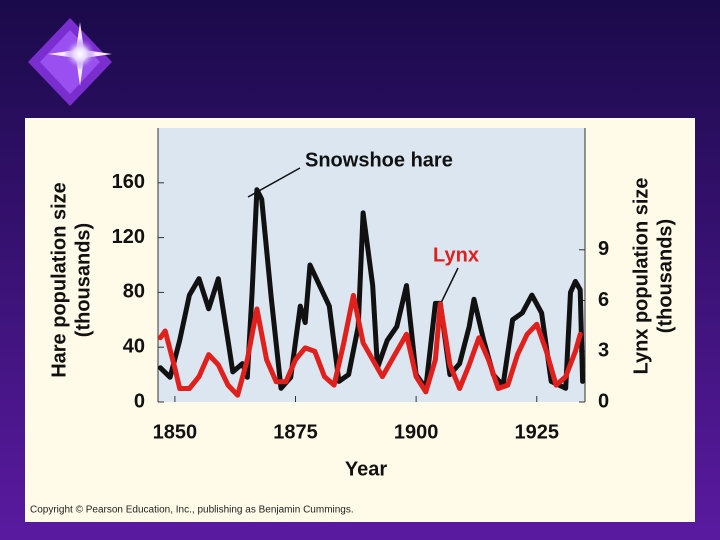  I want to click on x-tick-label: 1875, so click(295, 432).